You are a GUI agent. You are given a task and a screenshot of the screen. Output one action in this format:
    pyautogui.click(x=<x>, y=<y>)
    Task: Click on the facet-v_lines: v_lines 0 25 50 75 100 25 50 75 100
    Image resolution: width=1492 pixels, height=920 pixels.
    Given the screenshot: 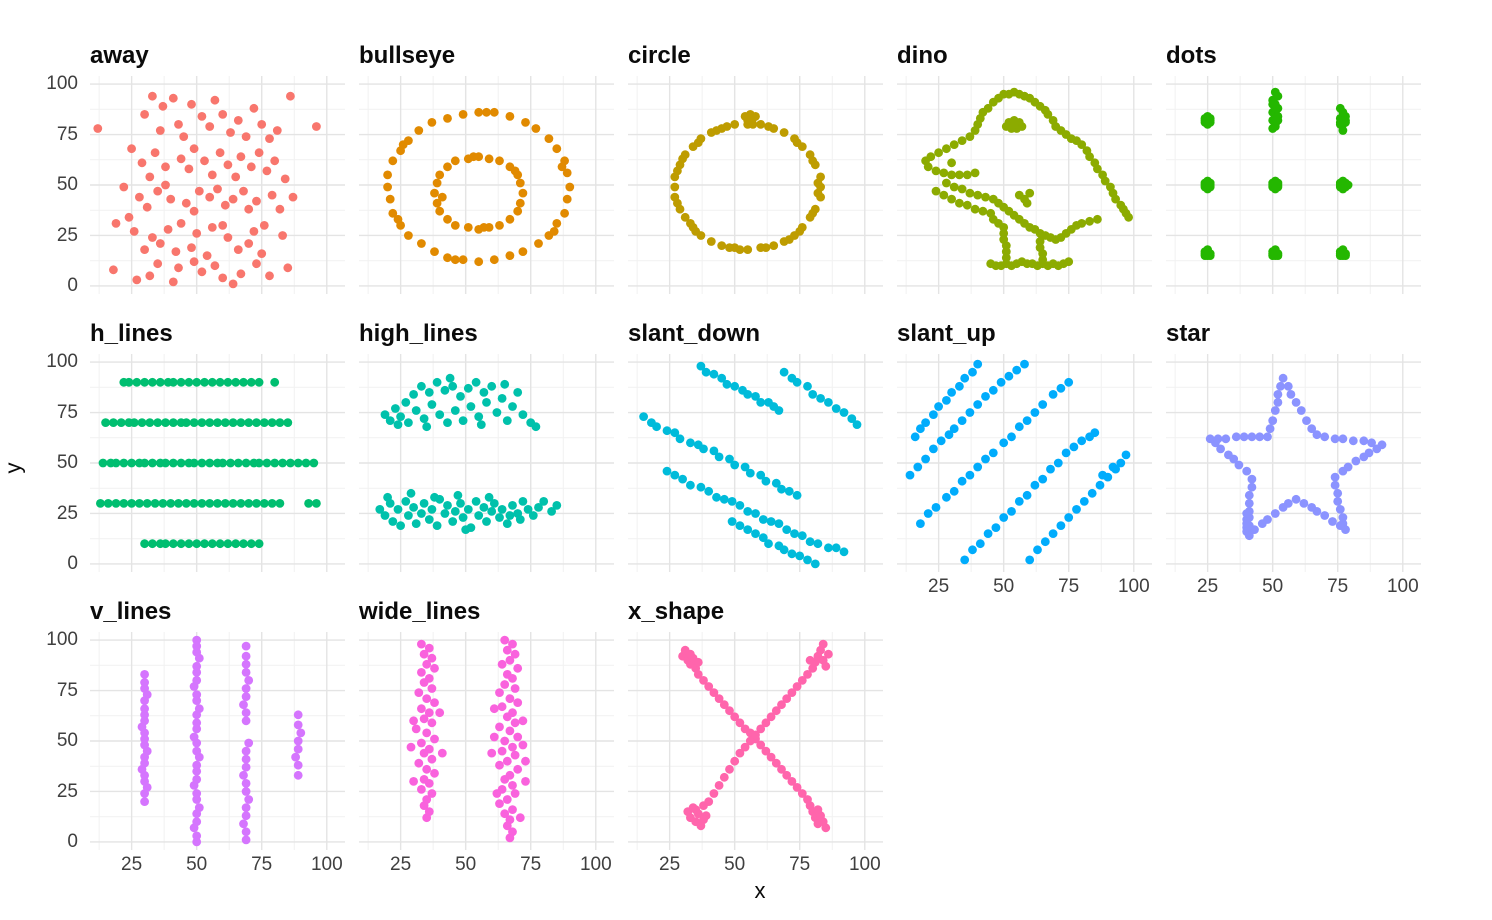 What is the action you would take?
    pyautogui.click(x=187, y=730)
    